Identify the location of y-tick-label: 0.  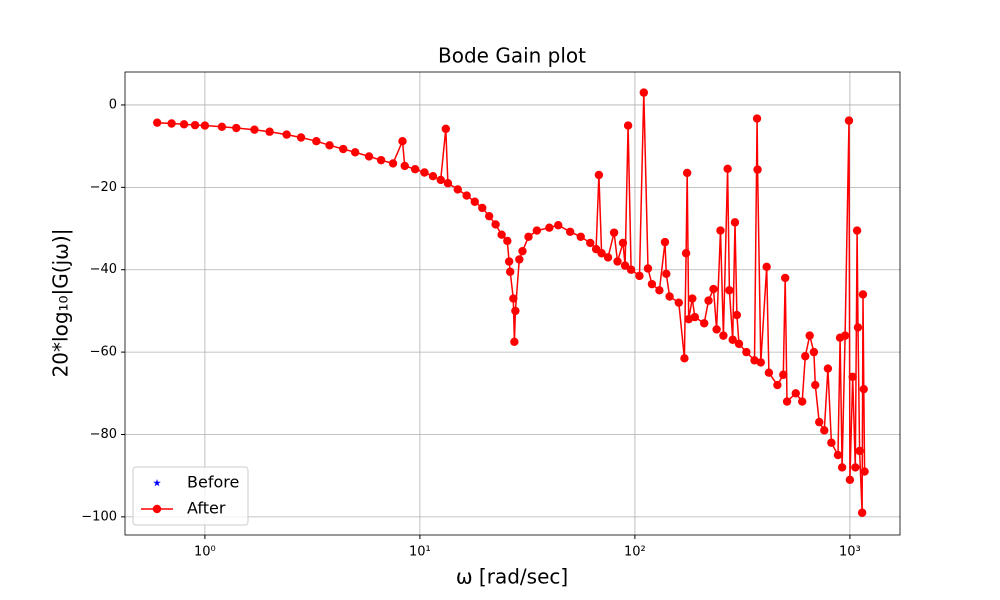
(113, 104).